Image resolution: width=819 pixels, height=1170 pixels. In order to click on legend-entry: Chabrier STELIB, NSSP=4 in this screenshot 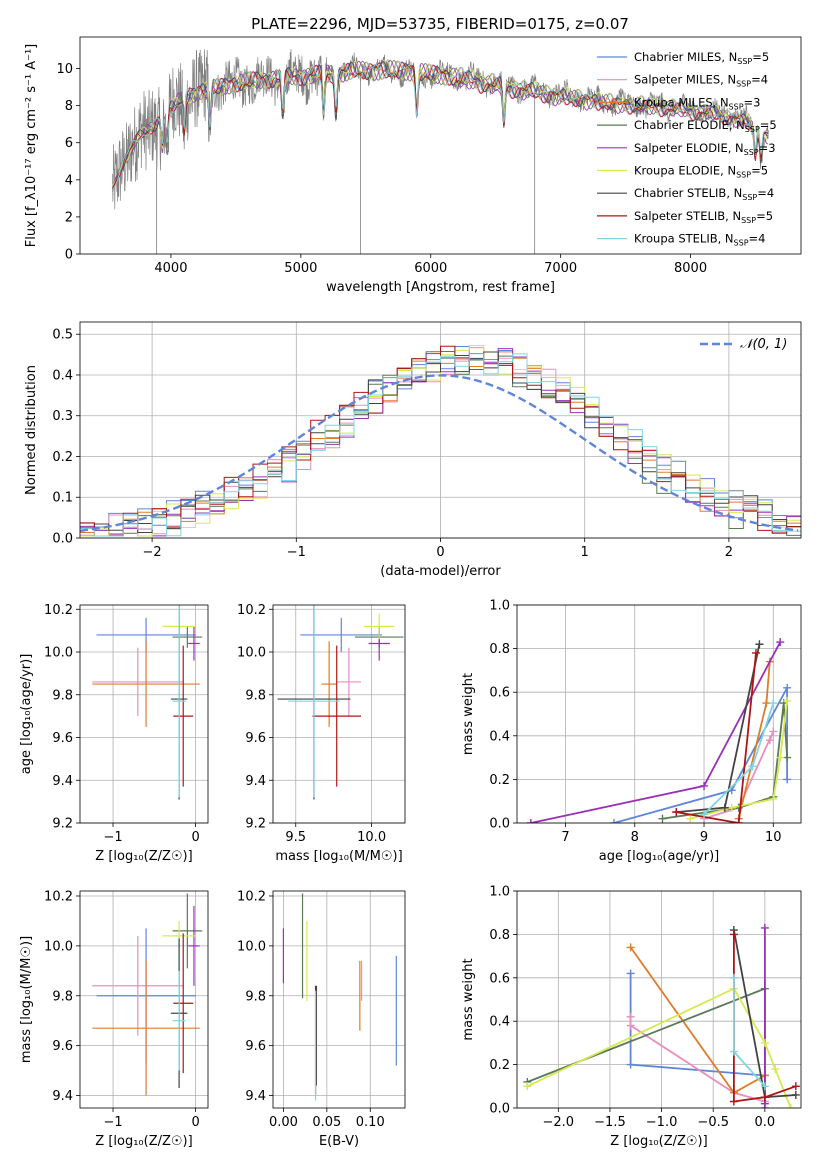, I will do `click(704, 194)`.